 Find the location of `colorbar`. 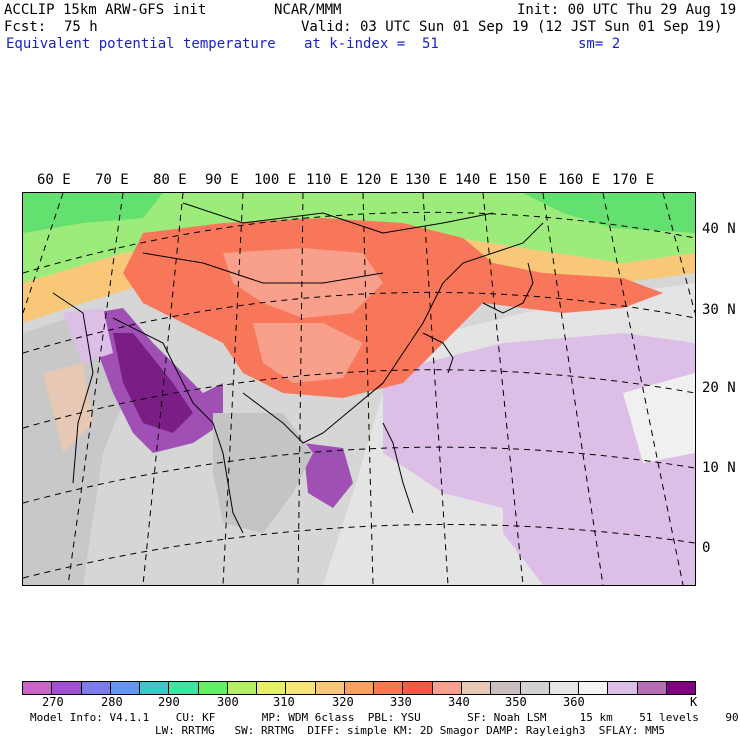

colorbar is located at coordinates (359, 688).